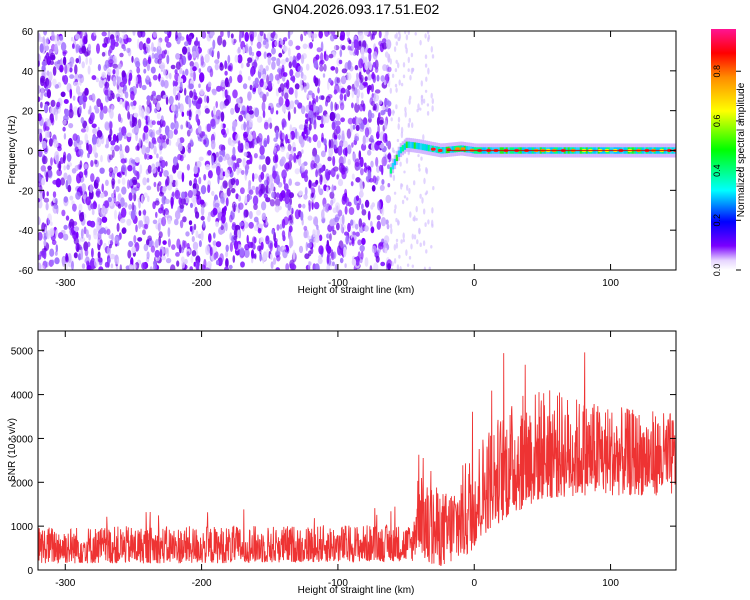 The height and width of the screenshot is (600, 750). What do you see at coordinates (453, 149) in the screenshot?
I see `spectrogram-signal-band` at bounding box center [453, 149].